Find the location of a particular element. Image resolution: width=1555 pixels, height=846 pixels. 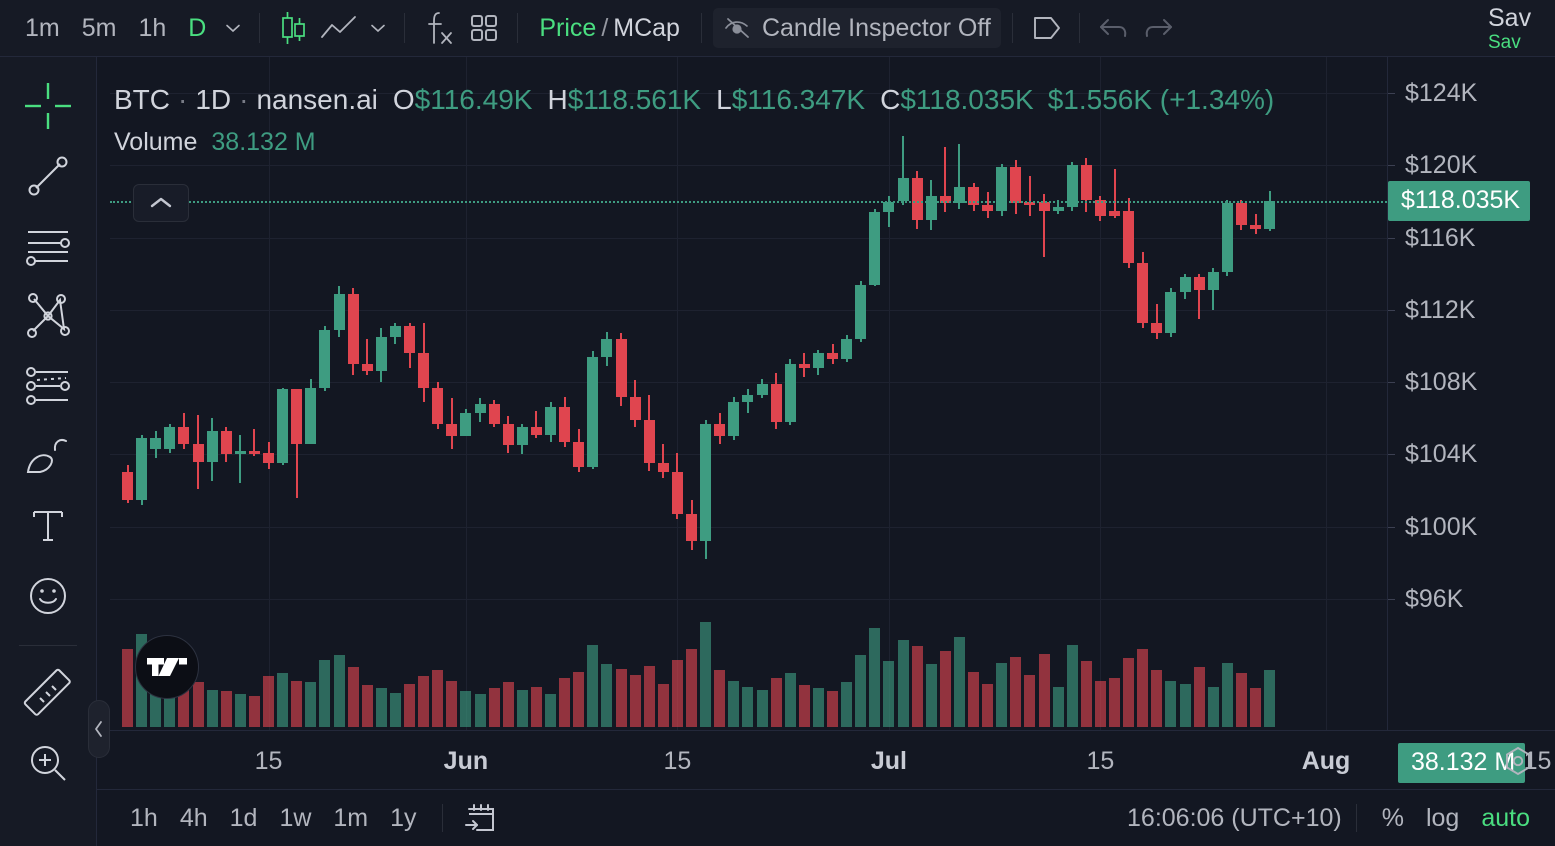

range-1h: 1h is located at coordinates (144, 817).